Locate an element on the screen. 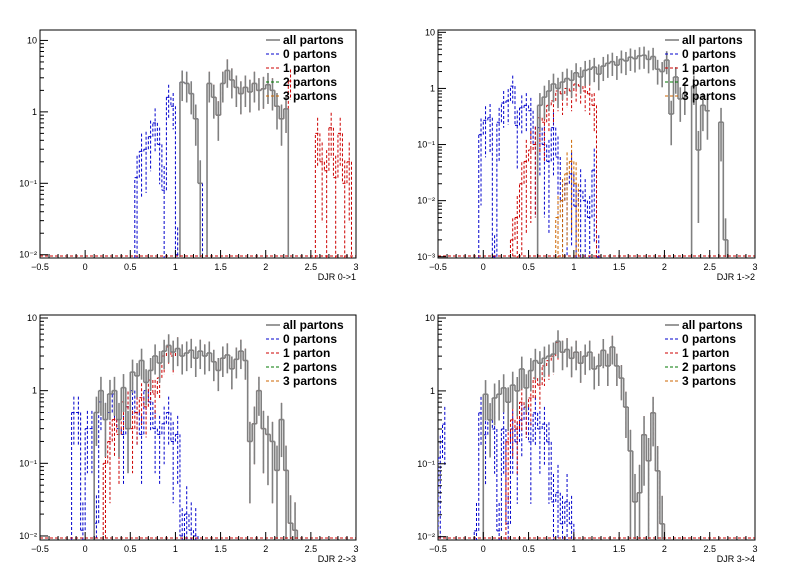  x-axis-label: DJR 2->3 is located at coordinates (337, 559).